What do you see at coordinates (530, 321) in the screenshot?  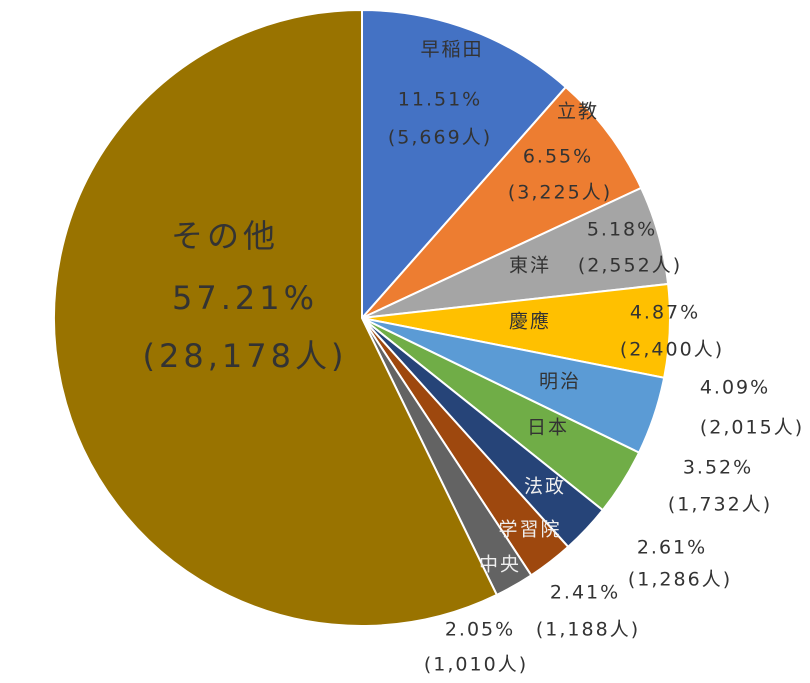 I see `slice-name: 慶應` at bounding box center [530, 321].